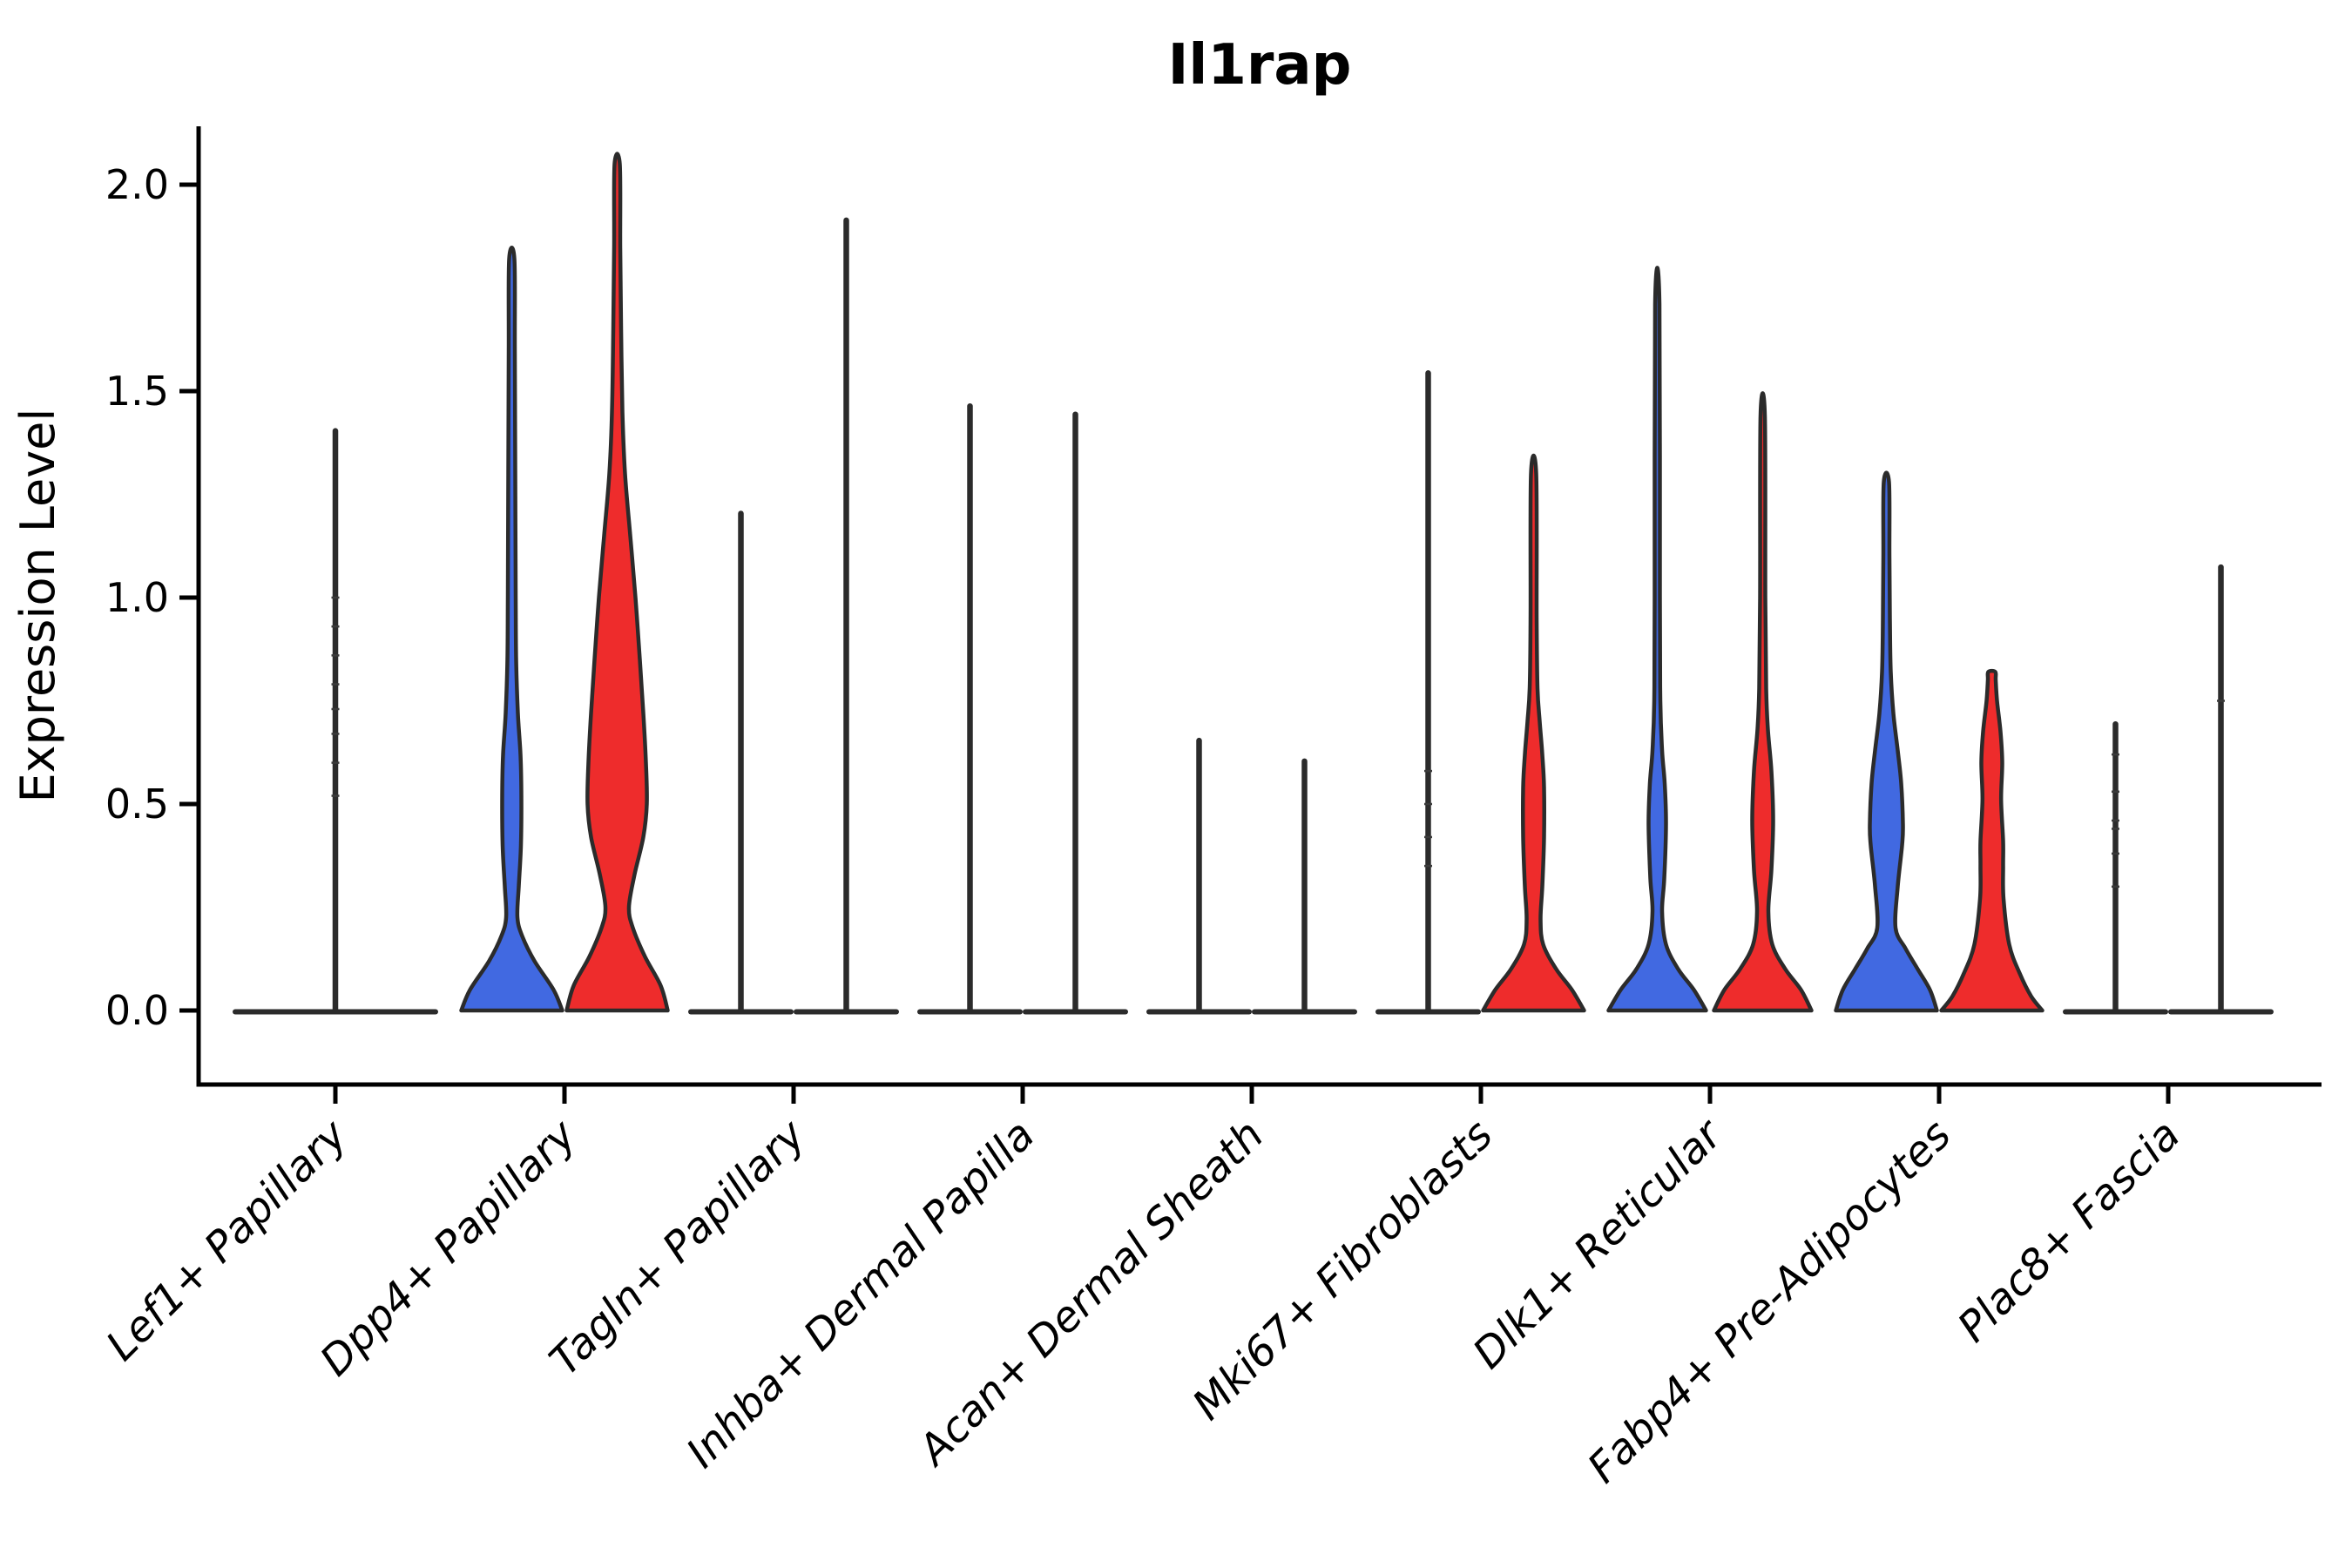 Image resolution: width=2352 pixels, height=1568 pixels. I want to click on y-tick-label: 2.0, so click(137, 184).